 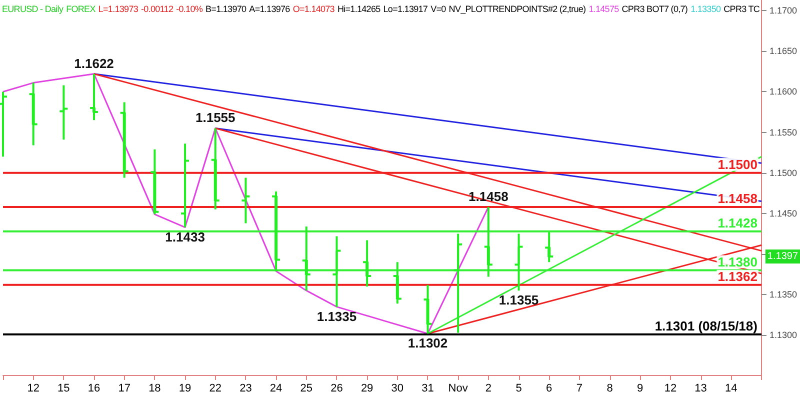 I want to click on annotation: 1.1555, so click(x=215, y=118).